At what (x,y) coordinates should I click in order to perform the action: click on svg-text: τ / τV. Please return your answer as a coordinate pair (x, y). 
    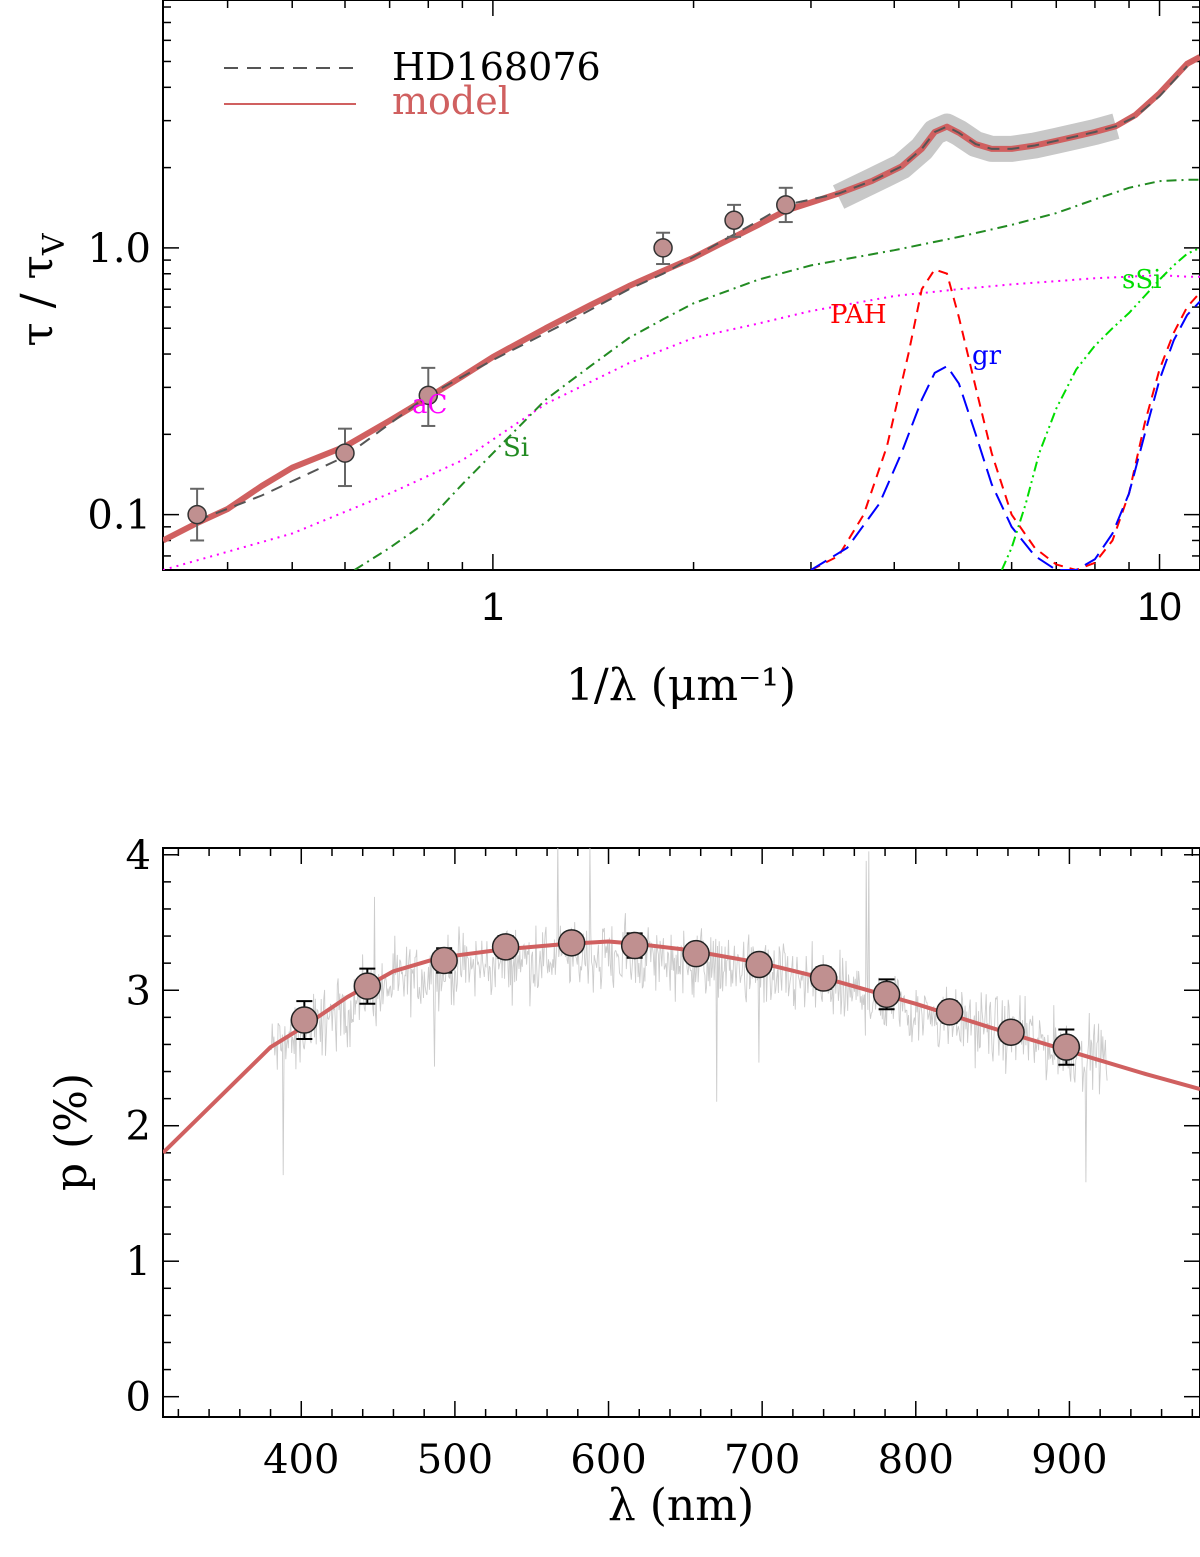
    Looking at the image, I should click on (42, 289).